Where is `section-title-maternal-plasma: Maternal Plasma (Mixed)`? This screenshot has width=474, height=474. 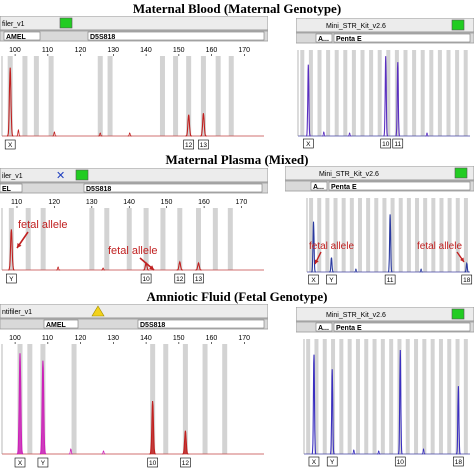
section-title-maternal-plasma: Maternal Plasma (Mixed) is located at coordinates (237, 159).